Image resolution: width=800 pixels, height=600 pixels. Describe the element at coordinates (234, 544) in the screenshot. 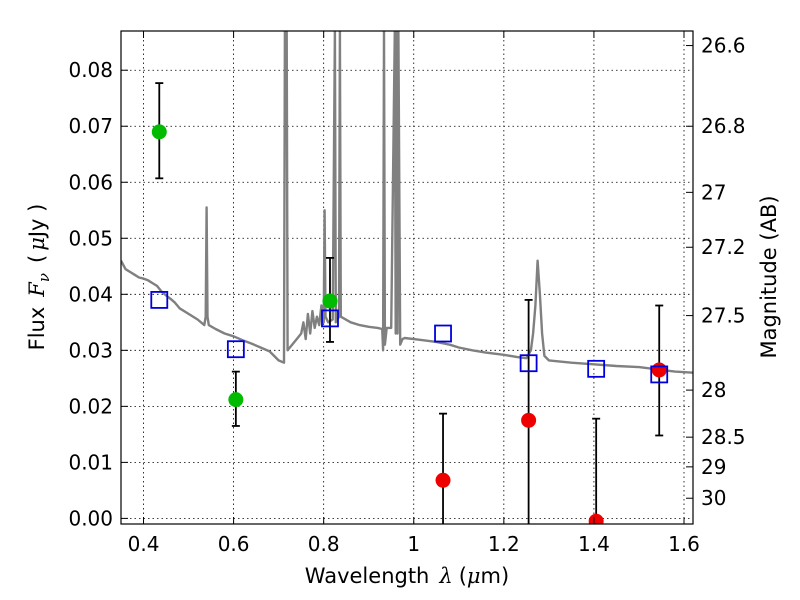

I see `x-tick-label: 0.6` at that location.